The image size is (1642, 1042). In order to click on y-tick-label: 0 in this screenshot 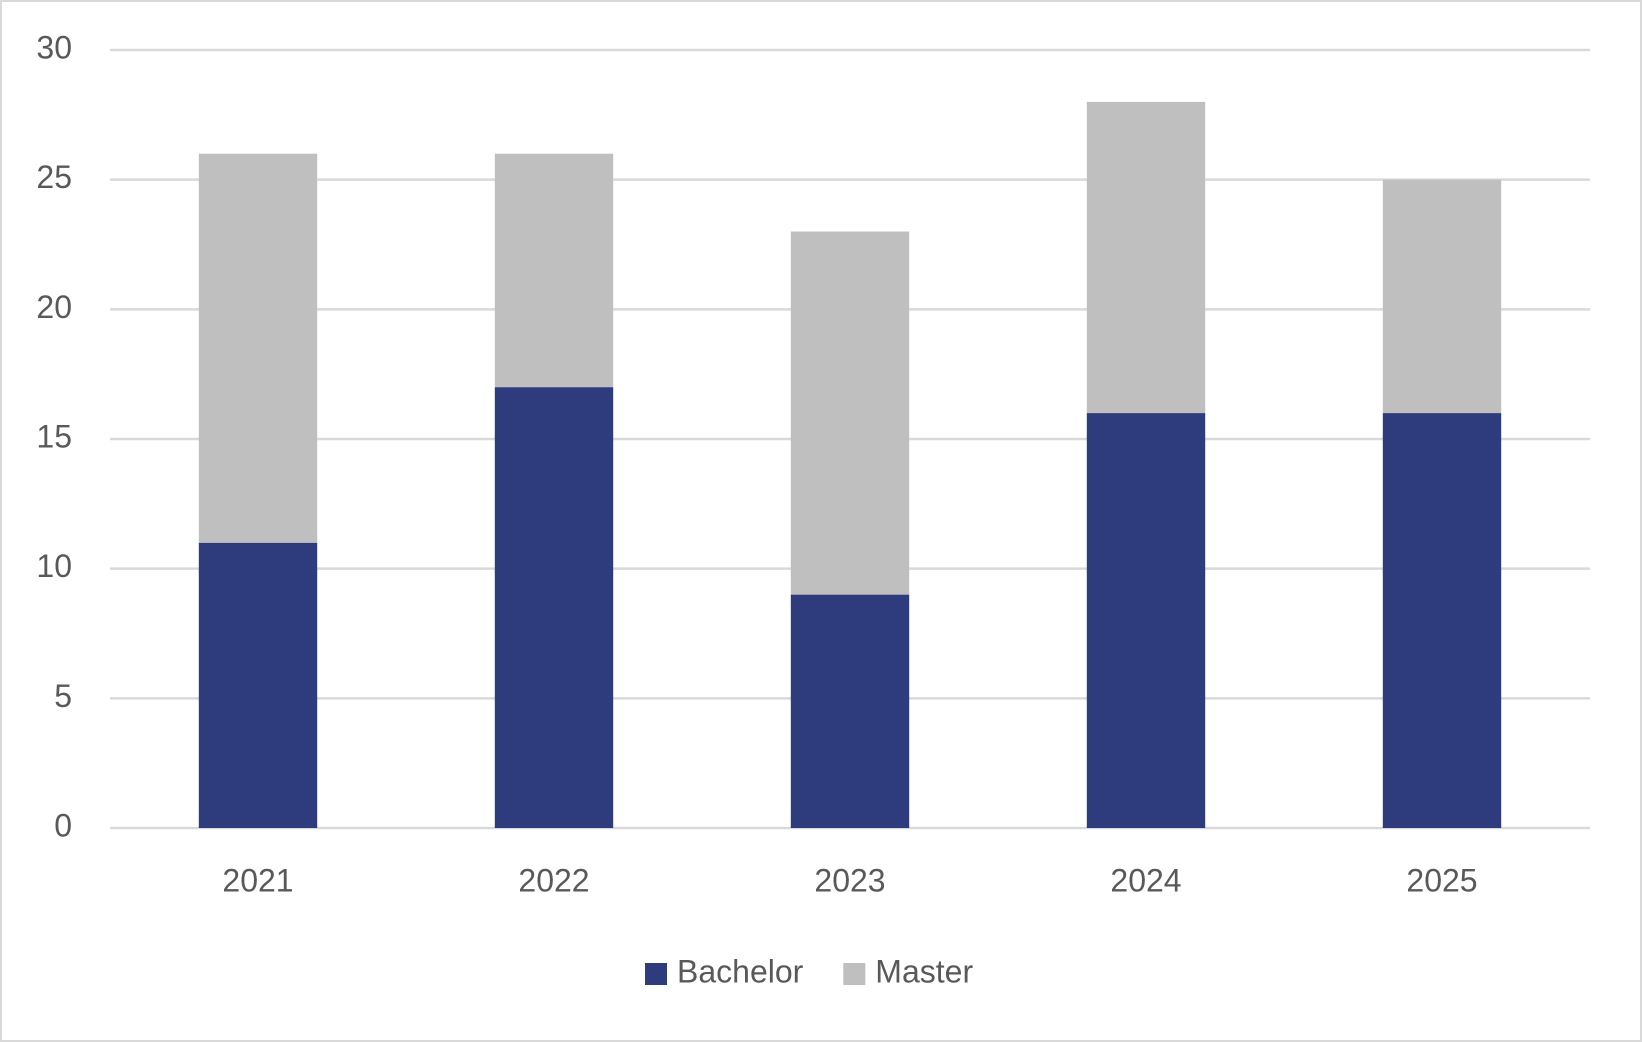, I will do `click(63, 825)`.